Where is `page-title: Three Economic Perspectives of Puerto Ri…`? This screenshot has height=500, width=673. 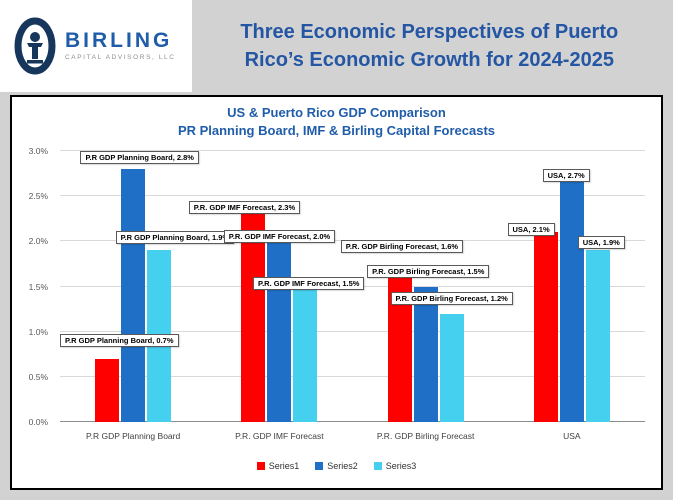
page-title: Three Economic Perspectives of Puerto Ri… is located at coordinates (432, 46).